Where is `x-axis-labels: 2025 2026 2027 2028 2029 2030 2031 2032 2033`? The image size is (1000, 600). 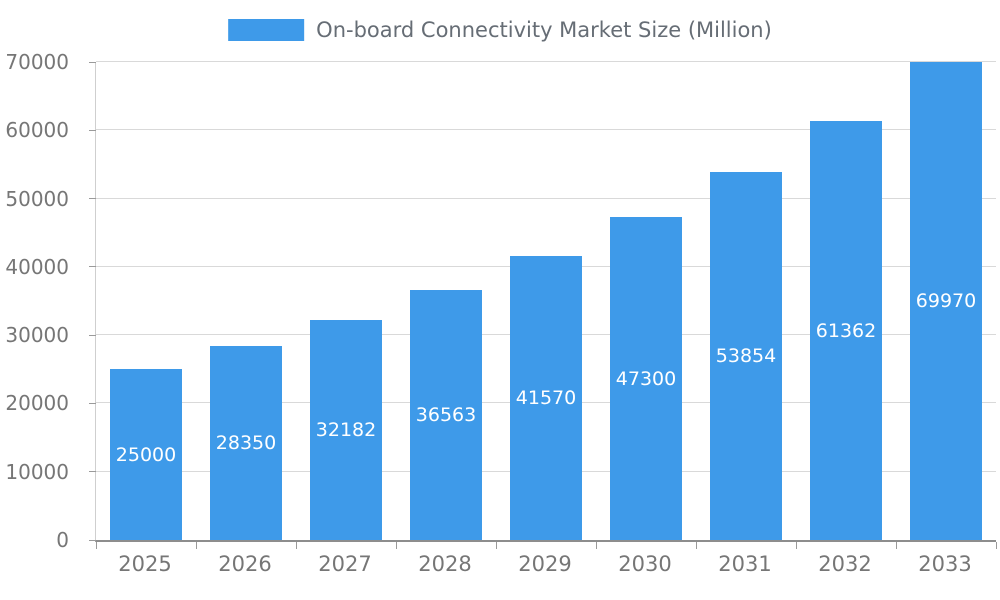
x-axis-labels: 2025 2026 2027 2028 2029 2030 2031 2032 2033 is located at coordinates (545, 564).